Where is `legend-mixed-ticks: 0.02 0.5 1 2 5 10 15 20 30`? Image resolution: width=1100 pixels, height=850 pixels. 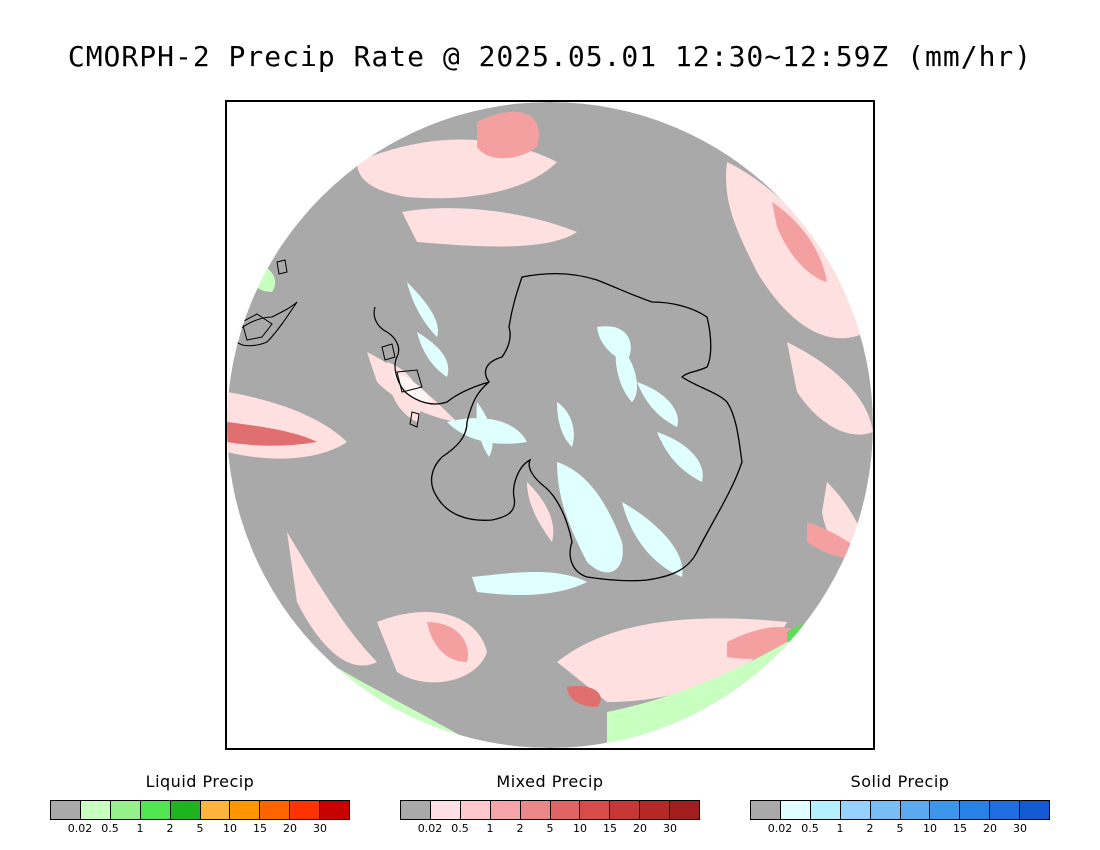 legend-mixed-ticks: 0.02 0.5 1 2 5 10 15 20 30 is located at coordinates (550, 829).